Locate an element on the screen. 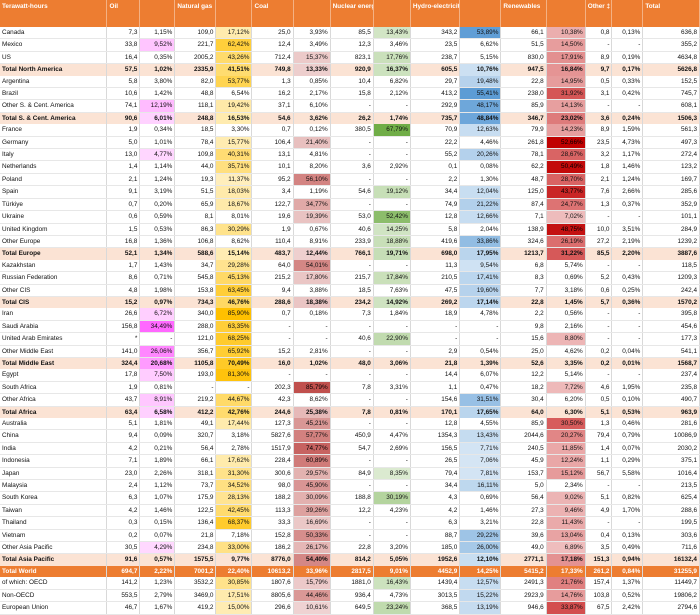  cell-oil-share: 0,57% is located at coordinates (157, 559).